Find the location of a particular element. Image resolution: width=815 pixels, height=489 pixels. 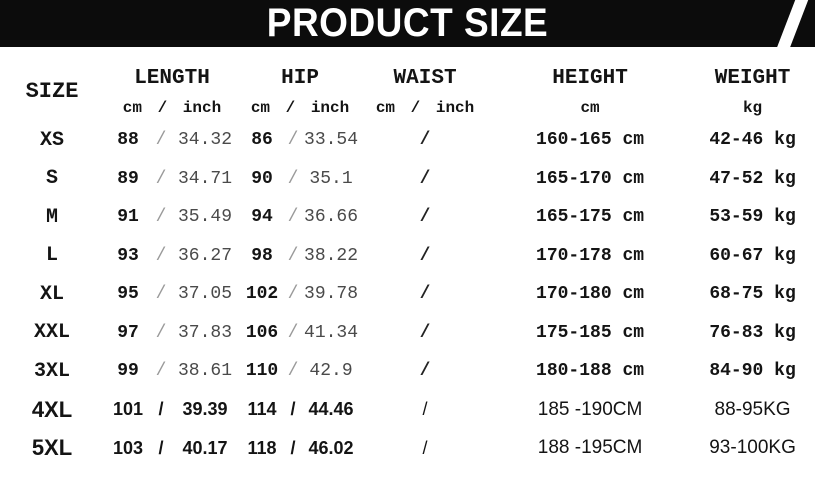

hip-cm-value: 118 is located at coordinates (262, 447).